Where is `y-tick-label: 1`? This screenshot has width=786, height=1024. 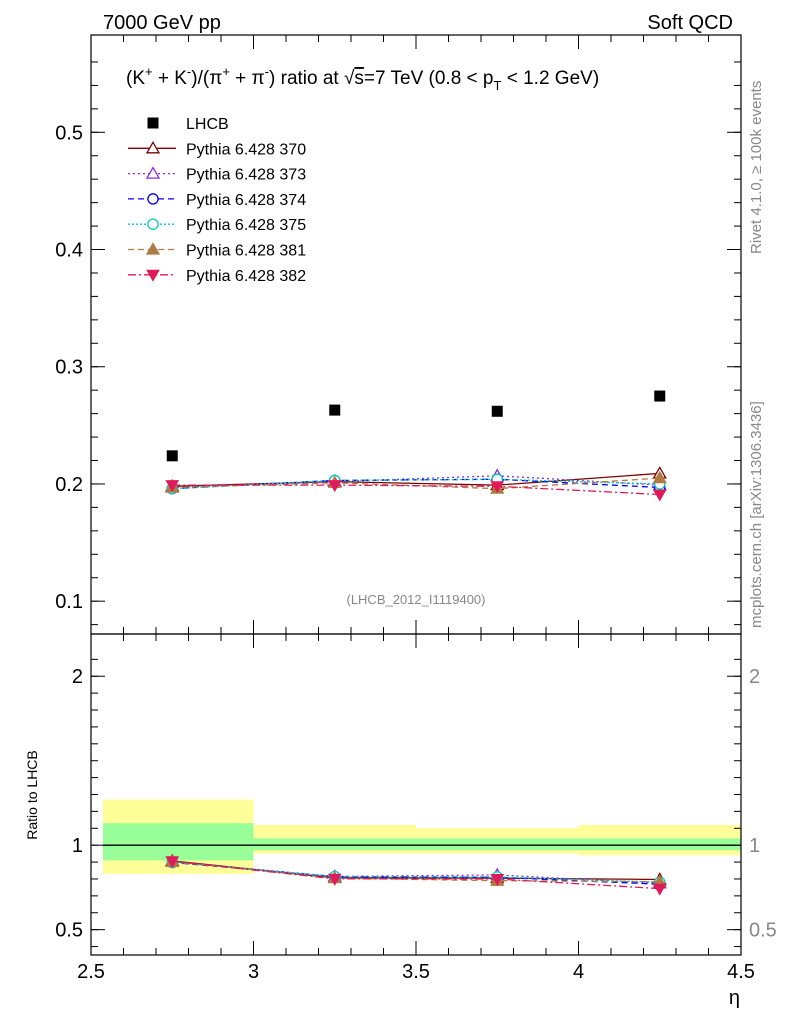 y-tick-label: 1 is located at coordinates (77, 846).